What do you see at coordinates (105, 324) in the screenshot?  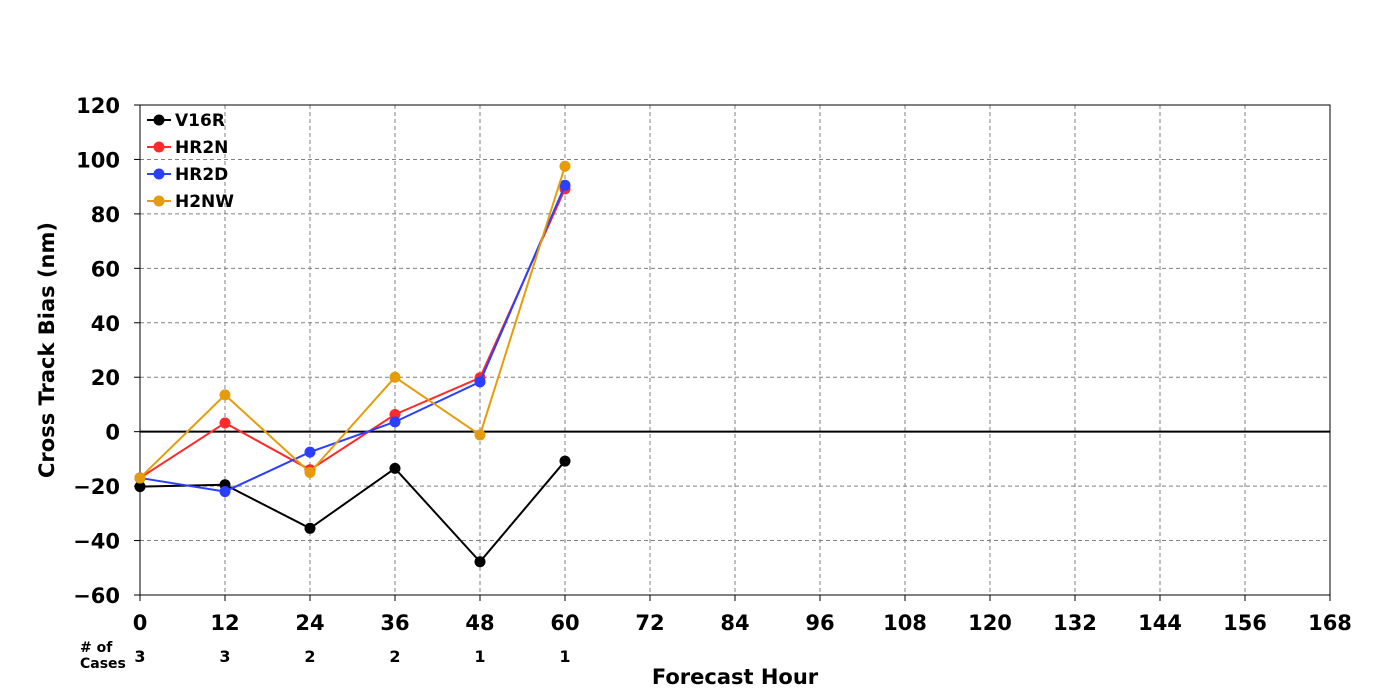 I see `y-tick-label: 40` at bounding box center [105, 324].